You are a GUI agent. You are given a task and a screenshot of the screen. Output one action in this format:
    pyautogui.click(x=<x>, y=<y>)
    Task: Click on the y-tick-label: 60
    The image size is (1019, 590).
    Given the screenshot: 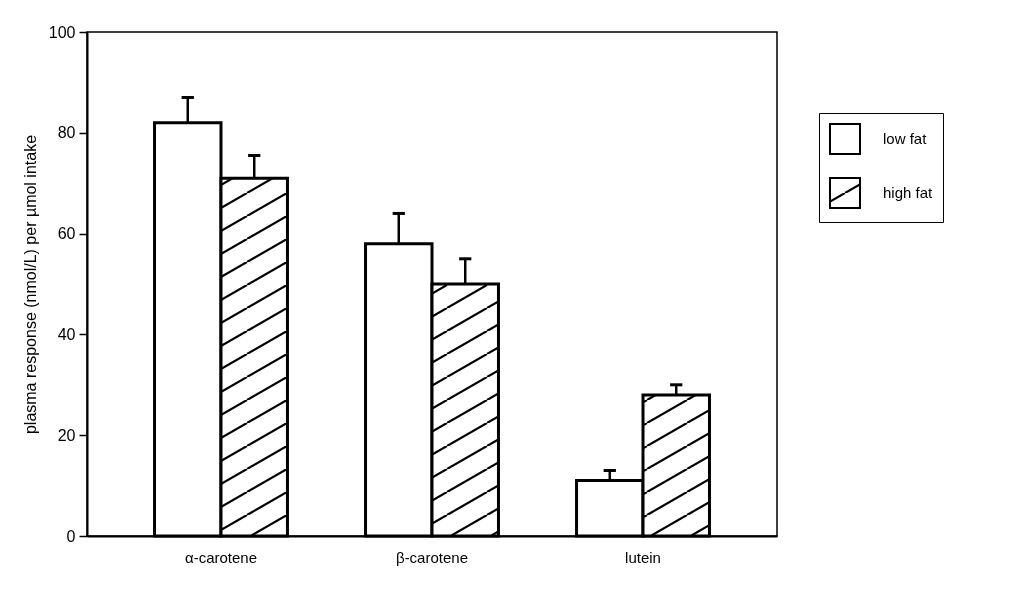 What is the action you would take?
    pyautogui.click(x=66, y=234)
    